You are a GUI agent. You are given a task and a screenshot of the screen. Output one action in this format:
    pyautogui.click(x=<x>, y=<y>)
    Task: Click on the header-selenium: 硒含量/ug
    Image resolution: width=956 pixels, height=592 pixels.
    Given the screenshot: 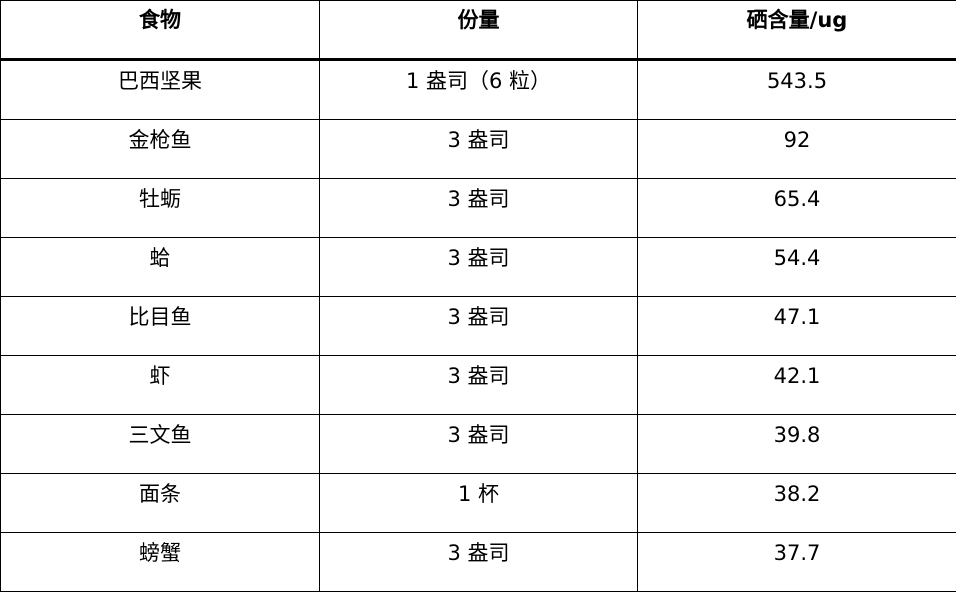 What is the action you would take?
    pyautogui.click(x=797, y=30)
    